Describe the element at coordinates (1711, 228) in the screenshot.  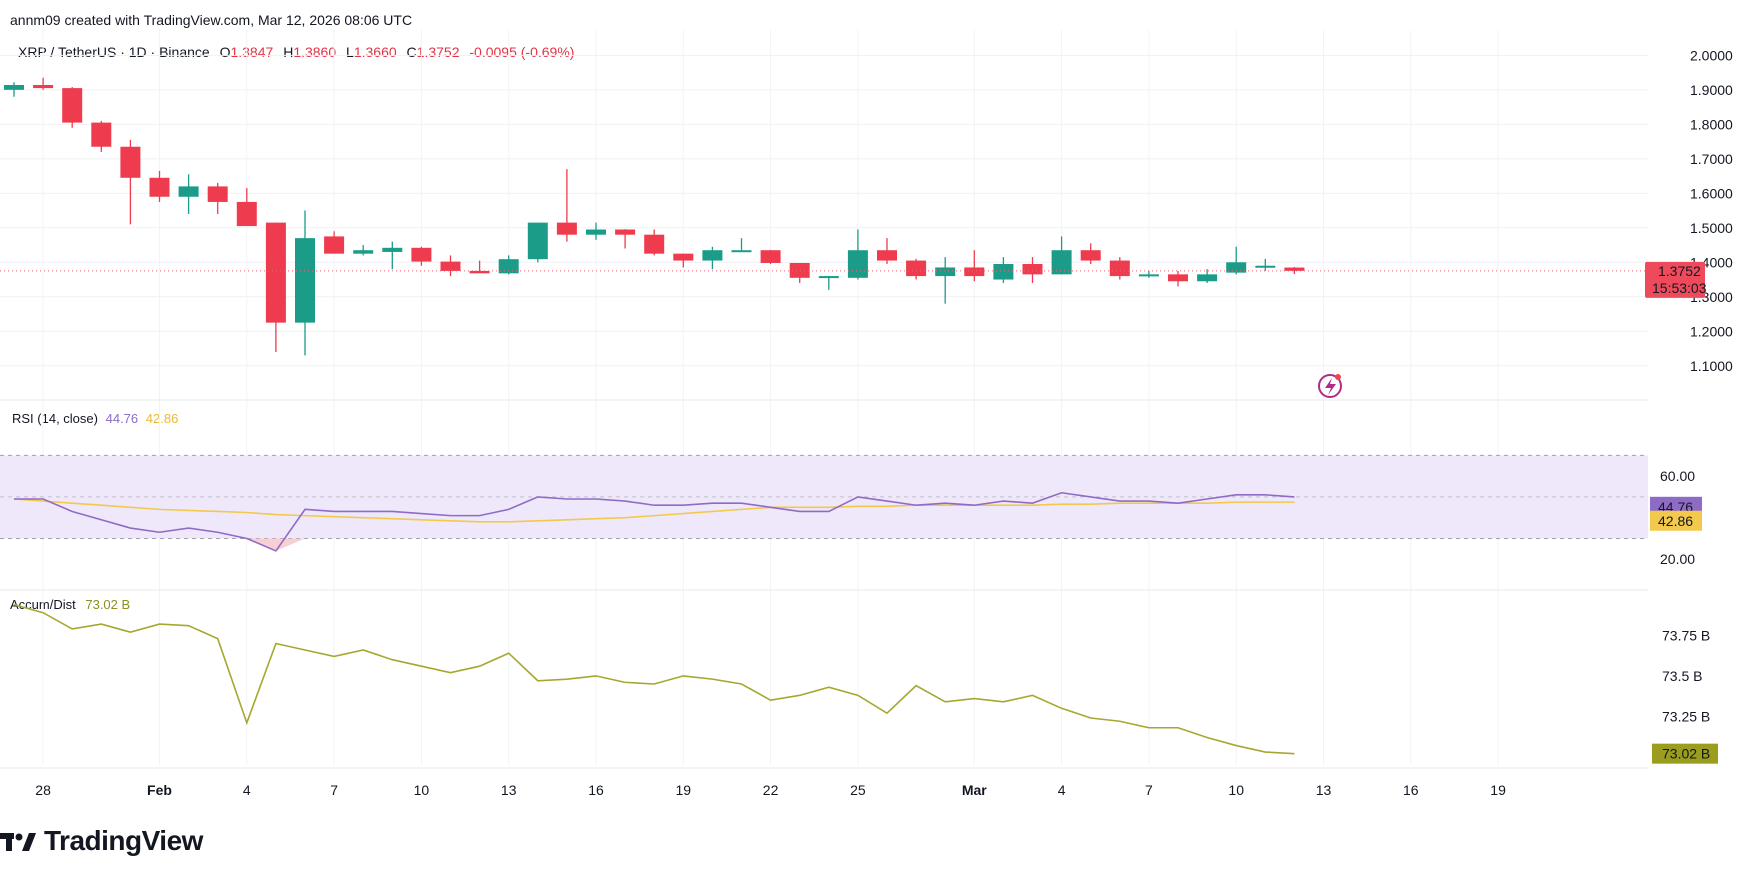
I see `price-axis-tick: 1.5000` at that location.